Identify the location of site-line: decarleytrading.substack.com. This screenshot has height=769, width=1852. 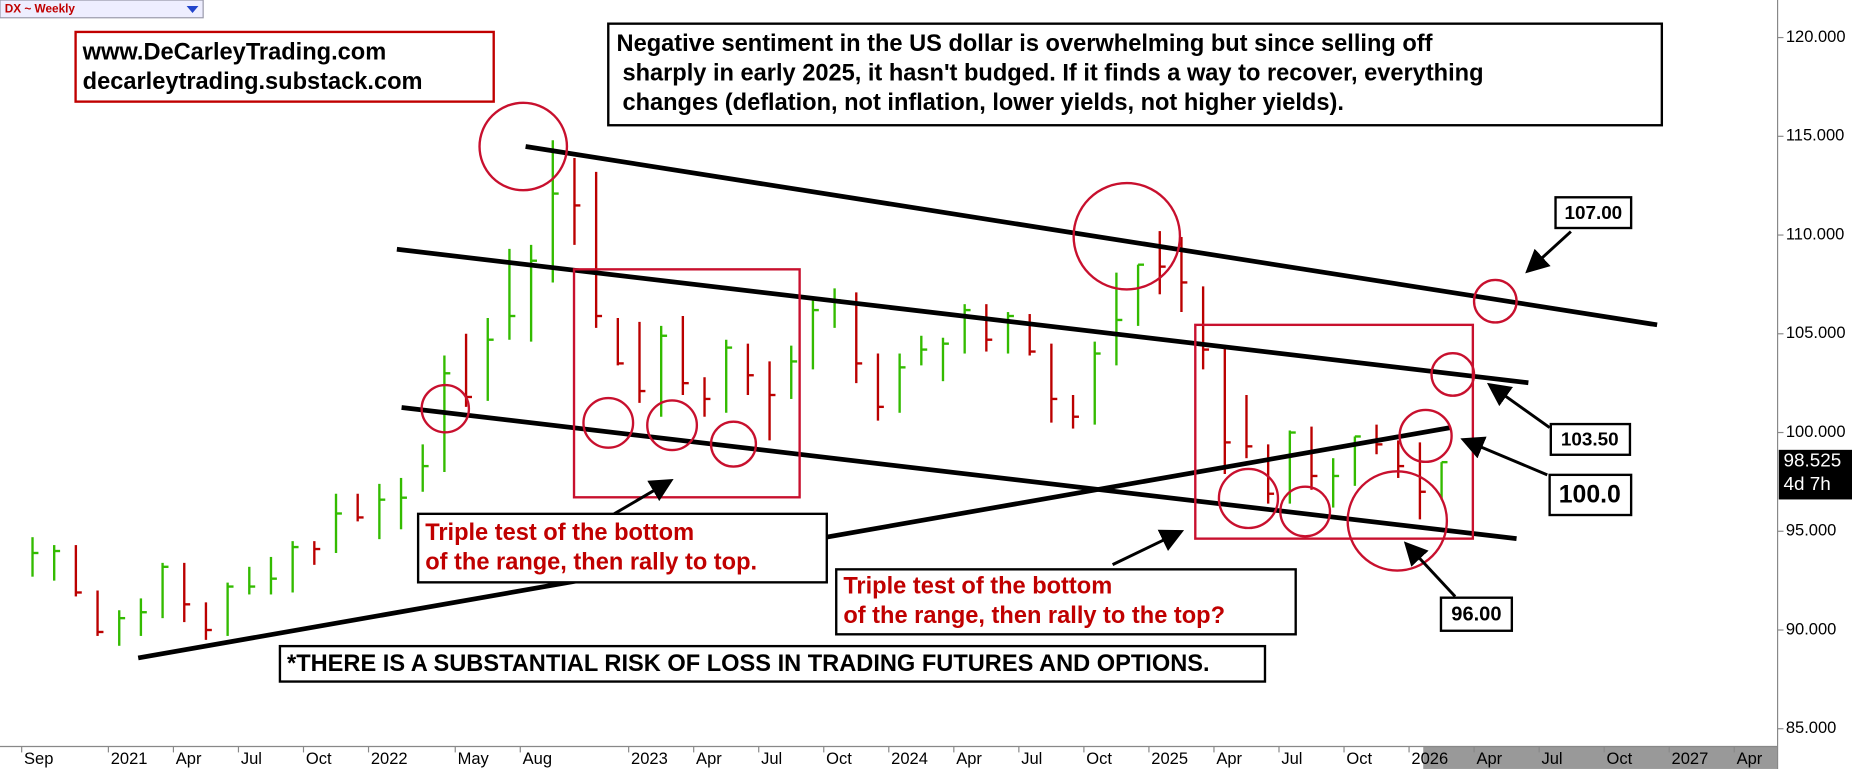
(253, 82).